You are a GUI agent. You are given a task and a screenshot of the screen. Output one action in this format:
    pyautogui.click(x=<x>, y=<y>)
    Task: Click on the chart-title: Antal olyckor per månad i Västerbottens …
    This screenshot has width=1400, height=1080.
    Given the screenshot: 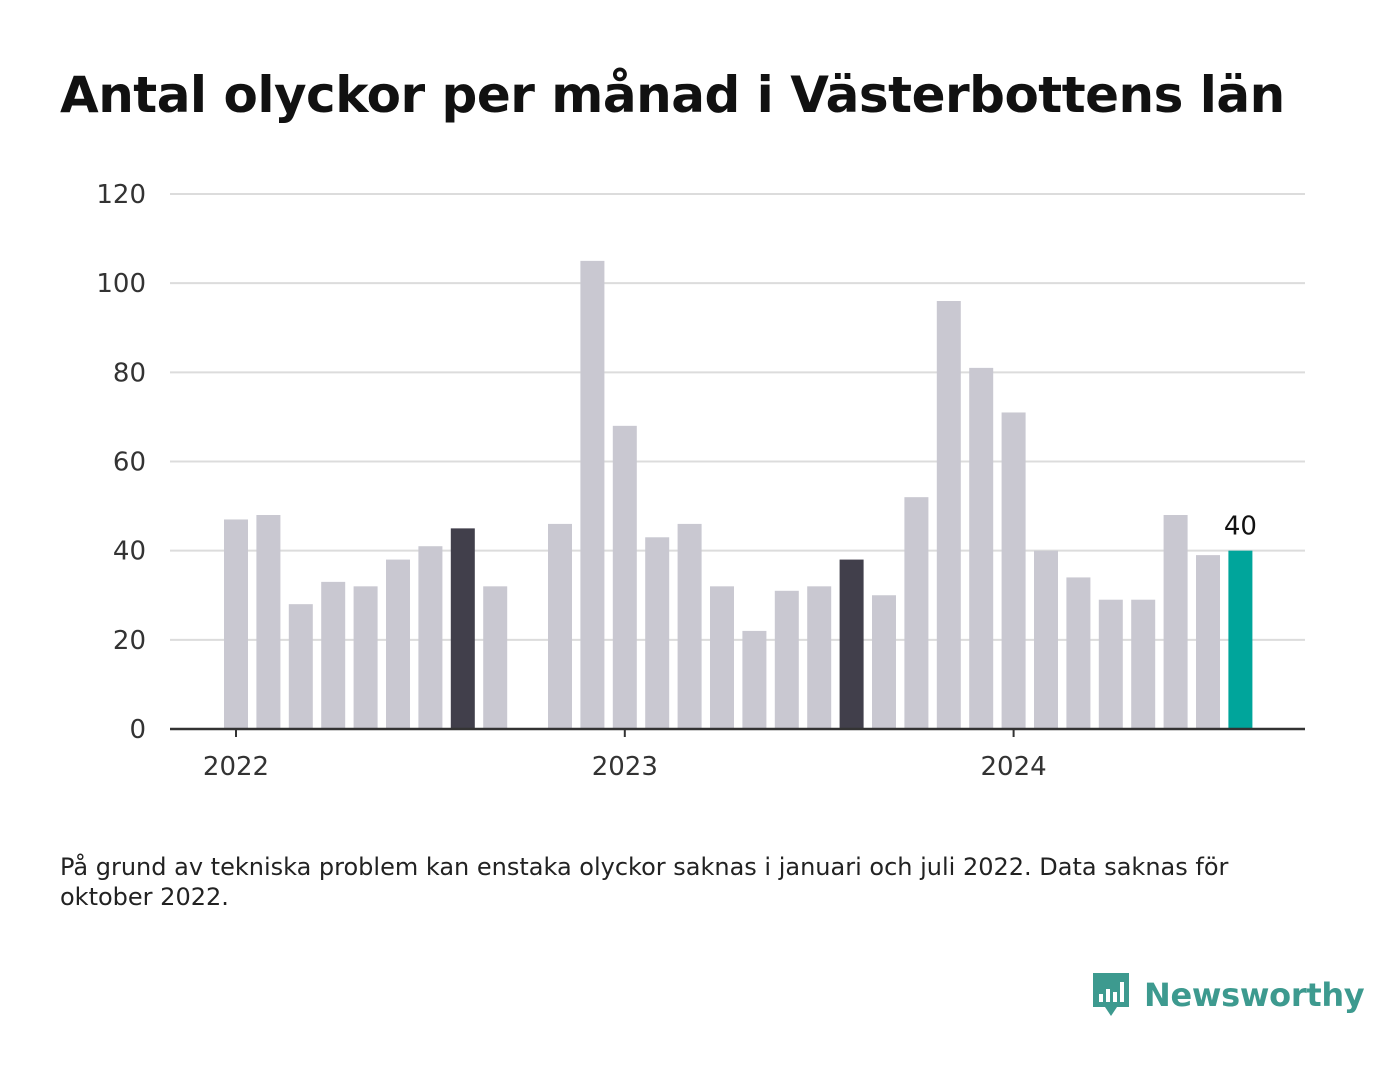 What is the action you would take?
    pyautogui.click(x=672, y=95)
    